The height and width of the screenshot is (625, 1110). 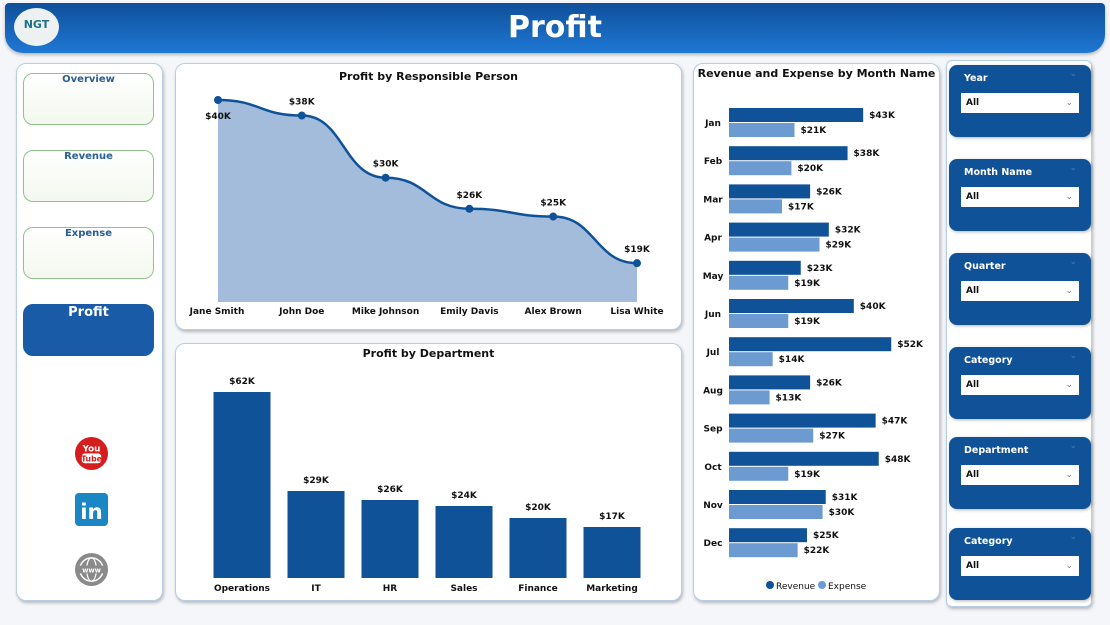 I want to click on y-tick-label: Aug, so click(x=713, y=391).